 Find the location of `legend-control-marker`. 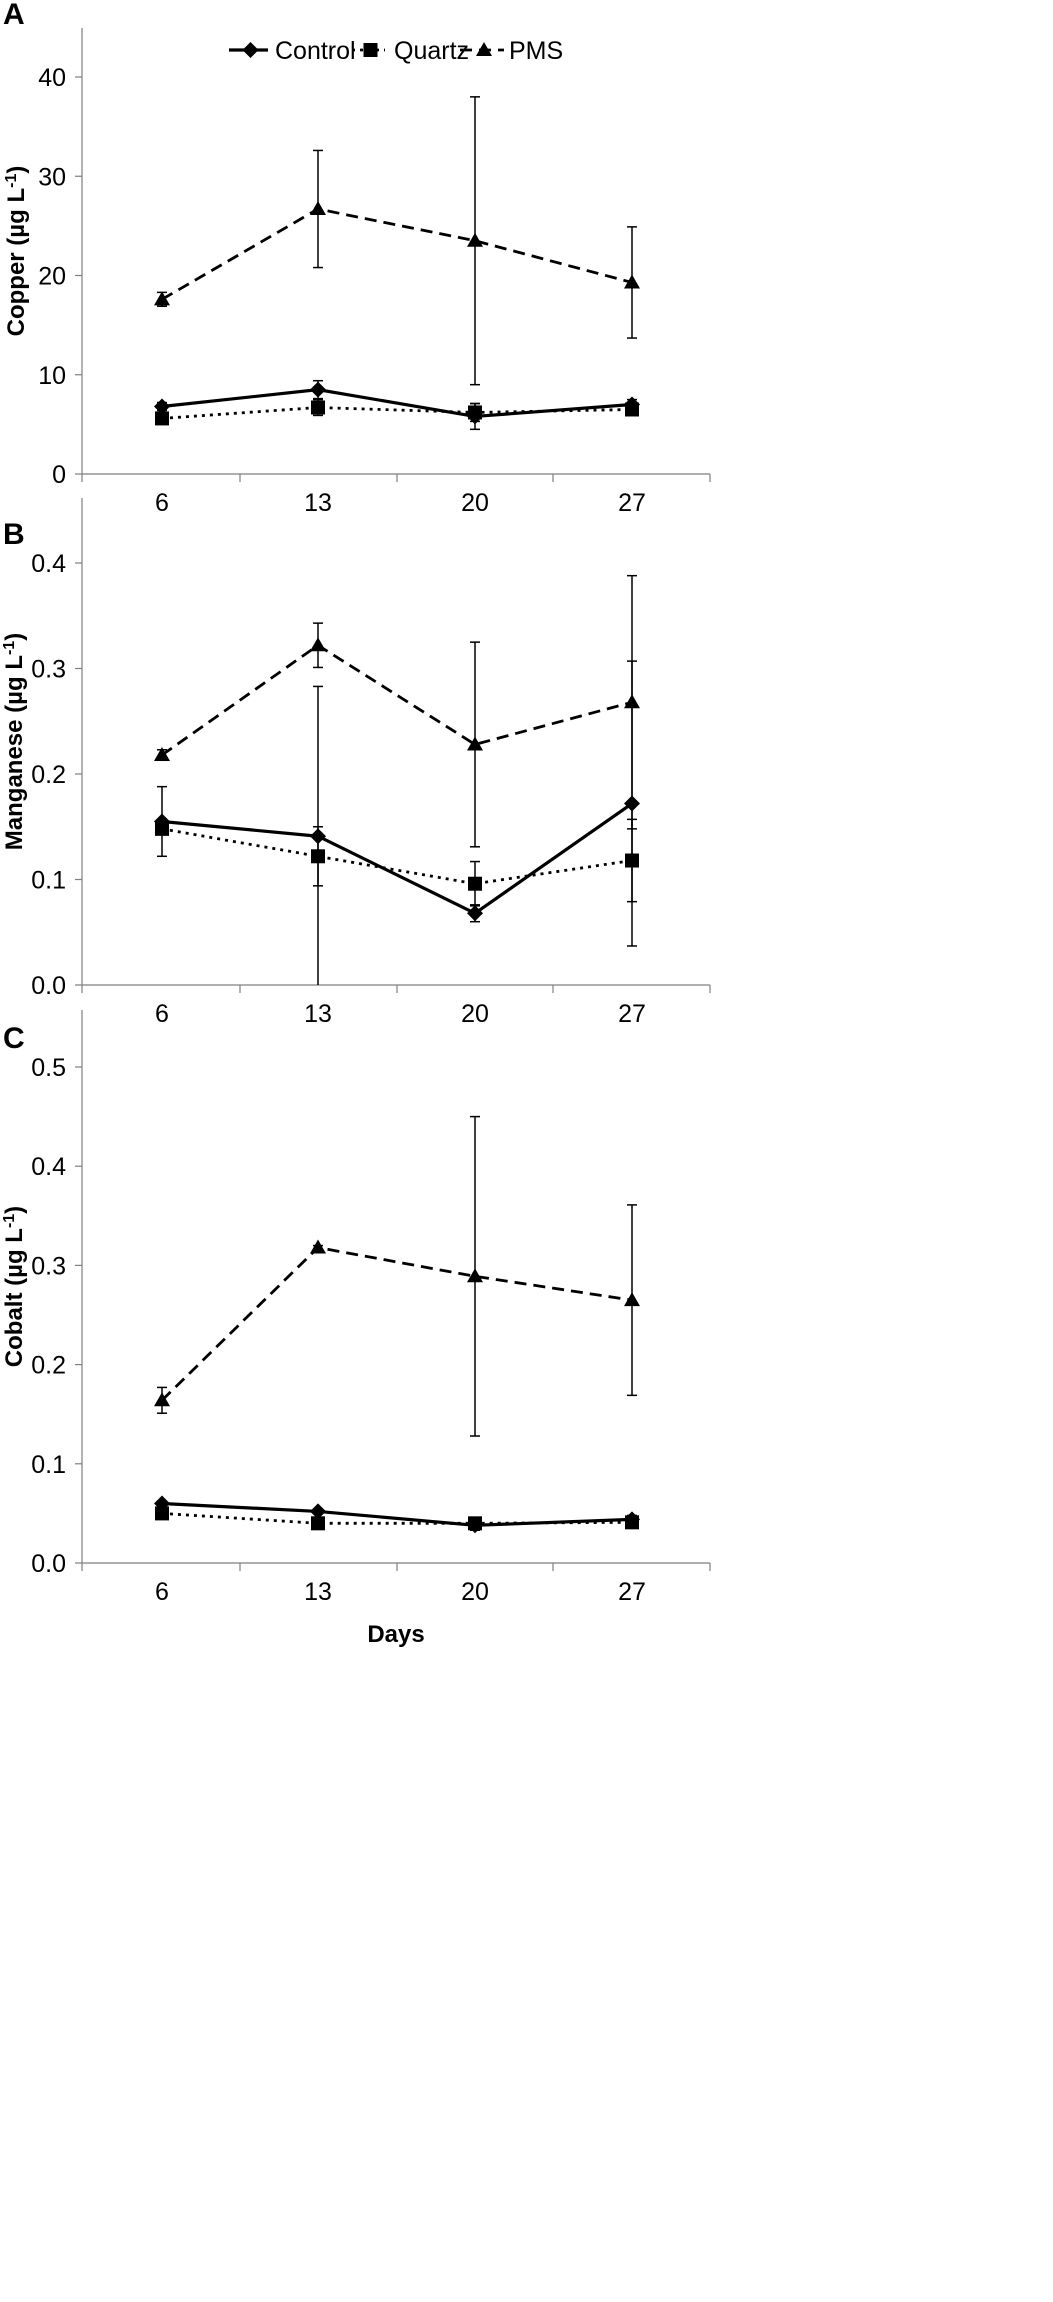

legend-control-marker is located at coordinates (250, 50).